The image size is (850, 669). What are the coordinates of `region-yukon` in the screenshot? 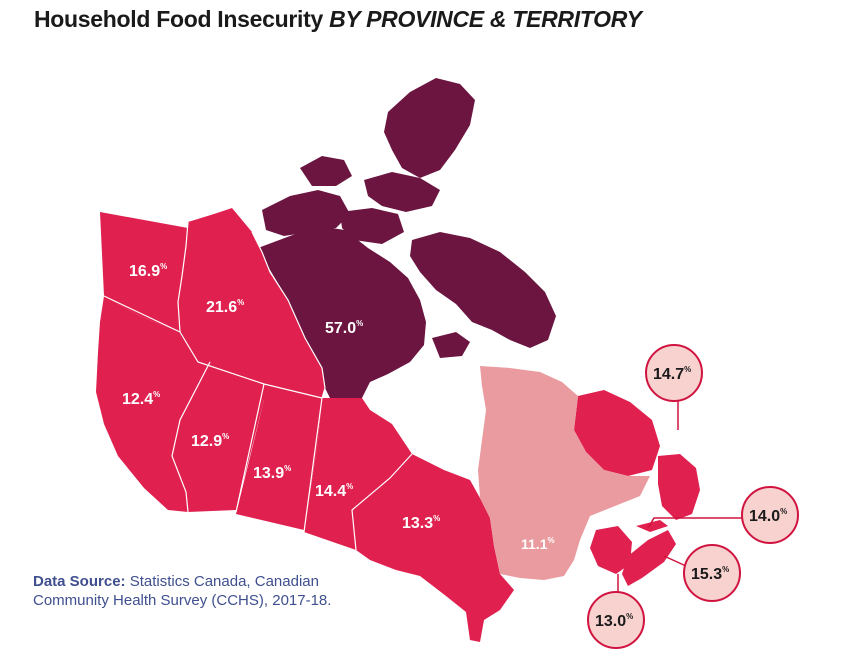 It's located at (144, 272).